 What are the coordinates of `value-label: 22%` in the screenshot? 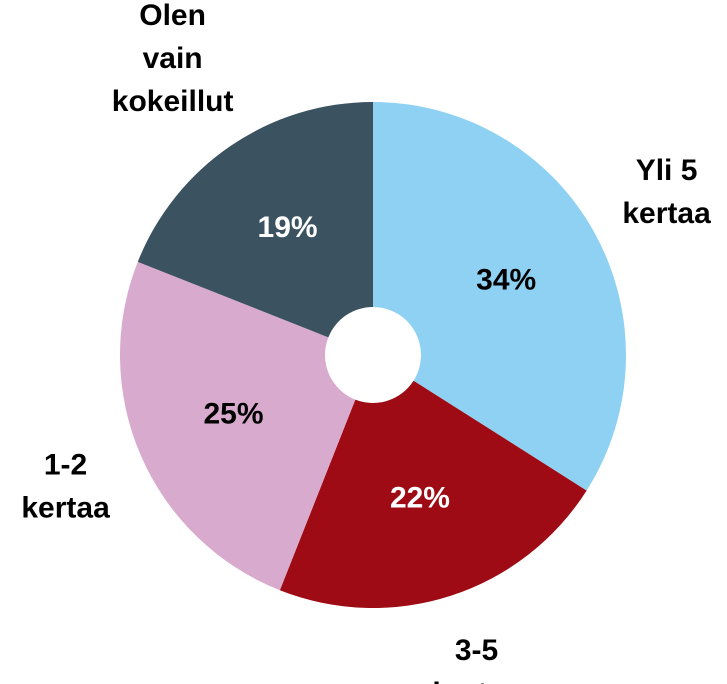 It's located at (420, 497).